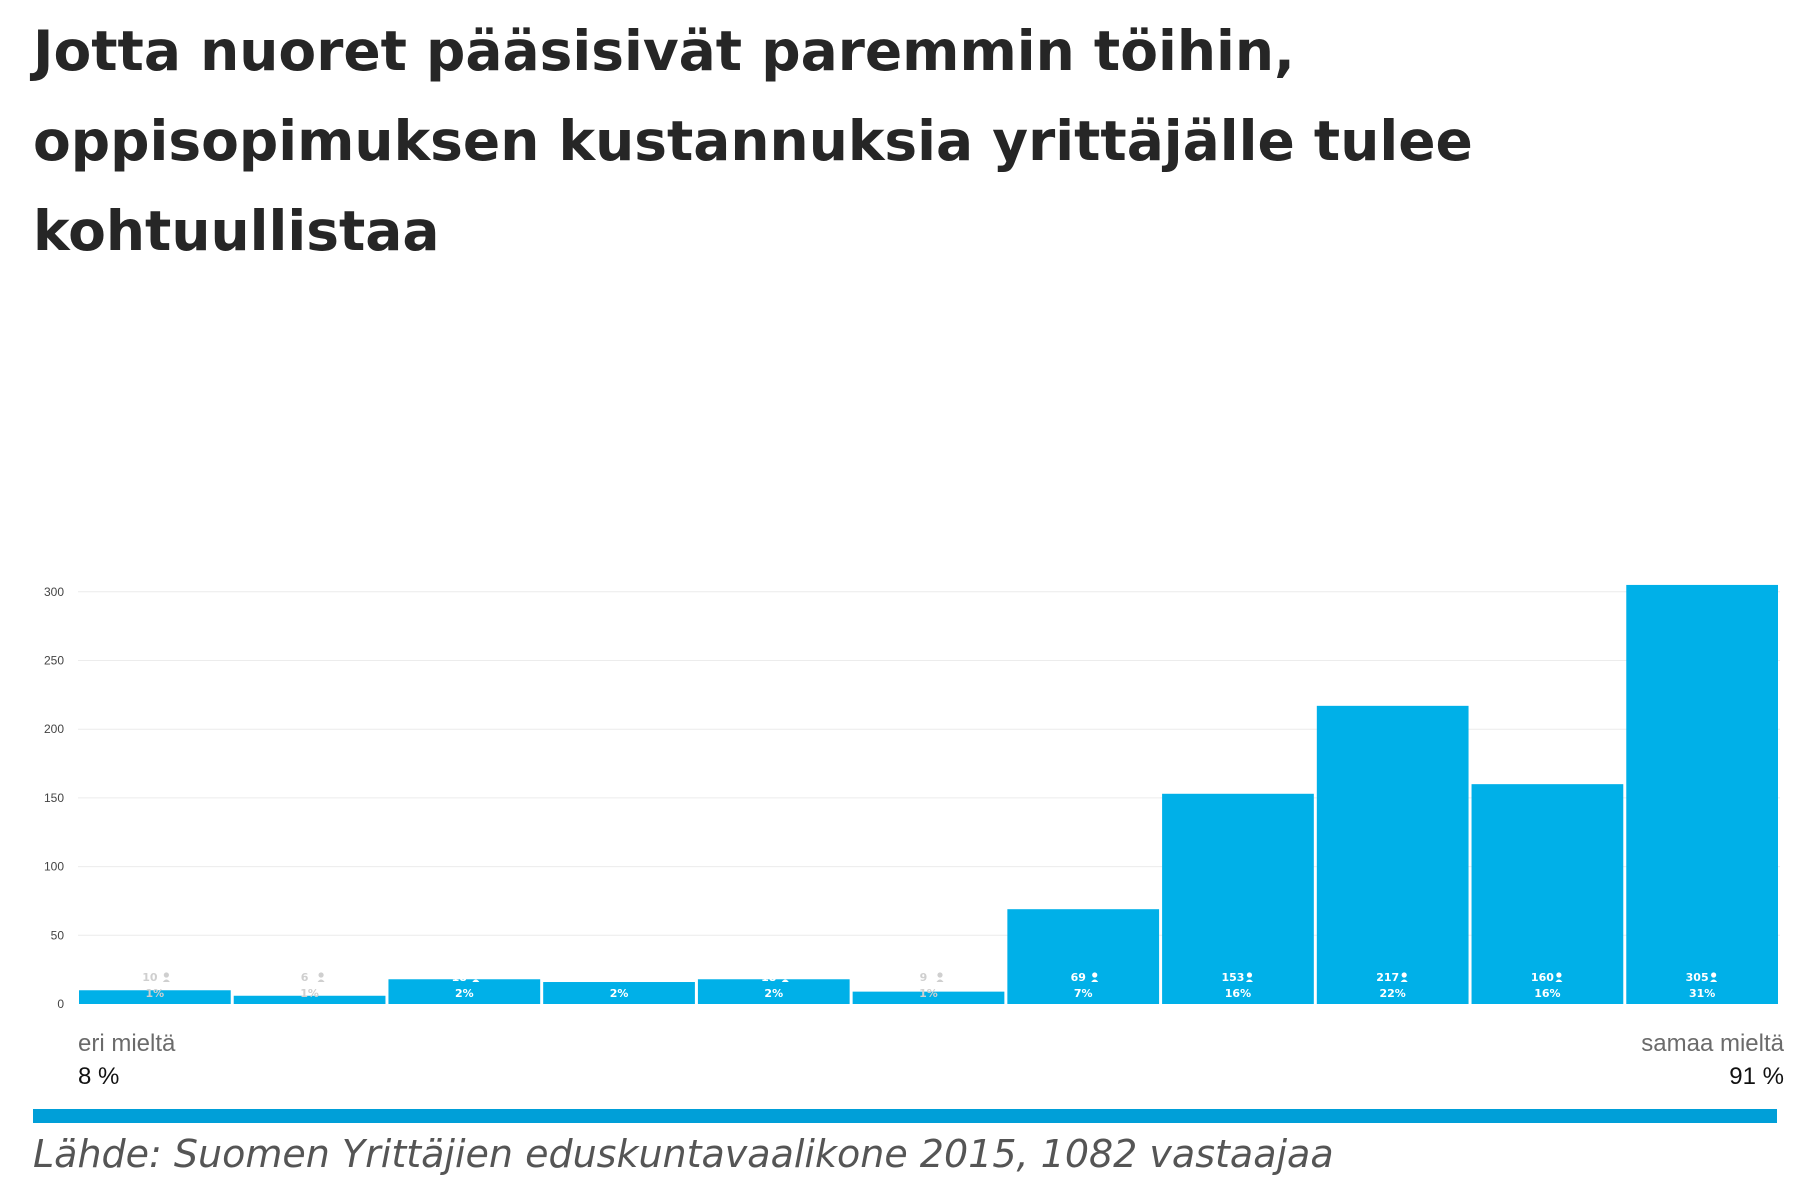 Image resolution: width=1809 pixels, height=1203 pixels. I want to click on divider-rule, so click(905, 1116).